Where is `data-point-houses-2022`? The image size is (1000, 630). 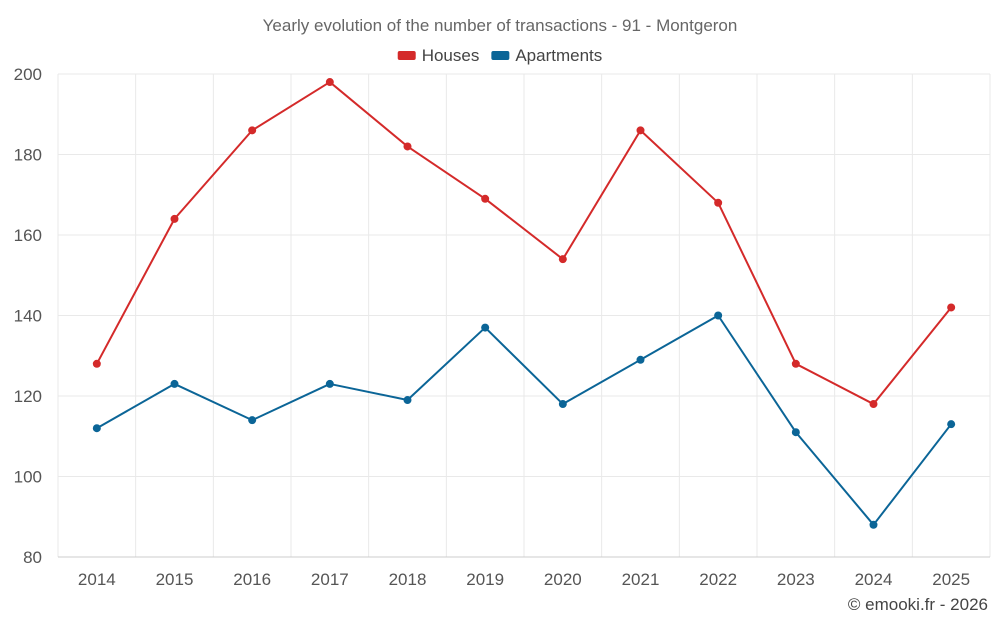 data-point-houses-2022 is located at coordinates (718, 202).